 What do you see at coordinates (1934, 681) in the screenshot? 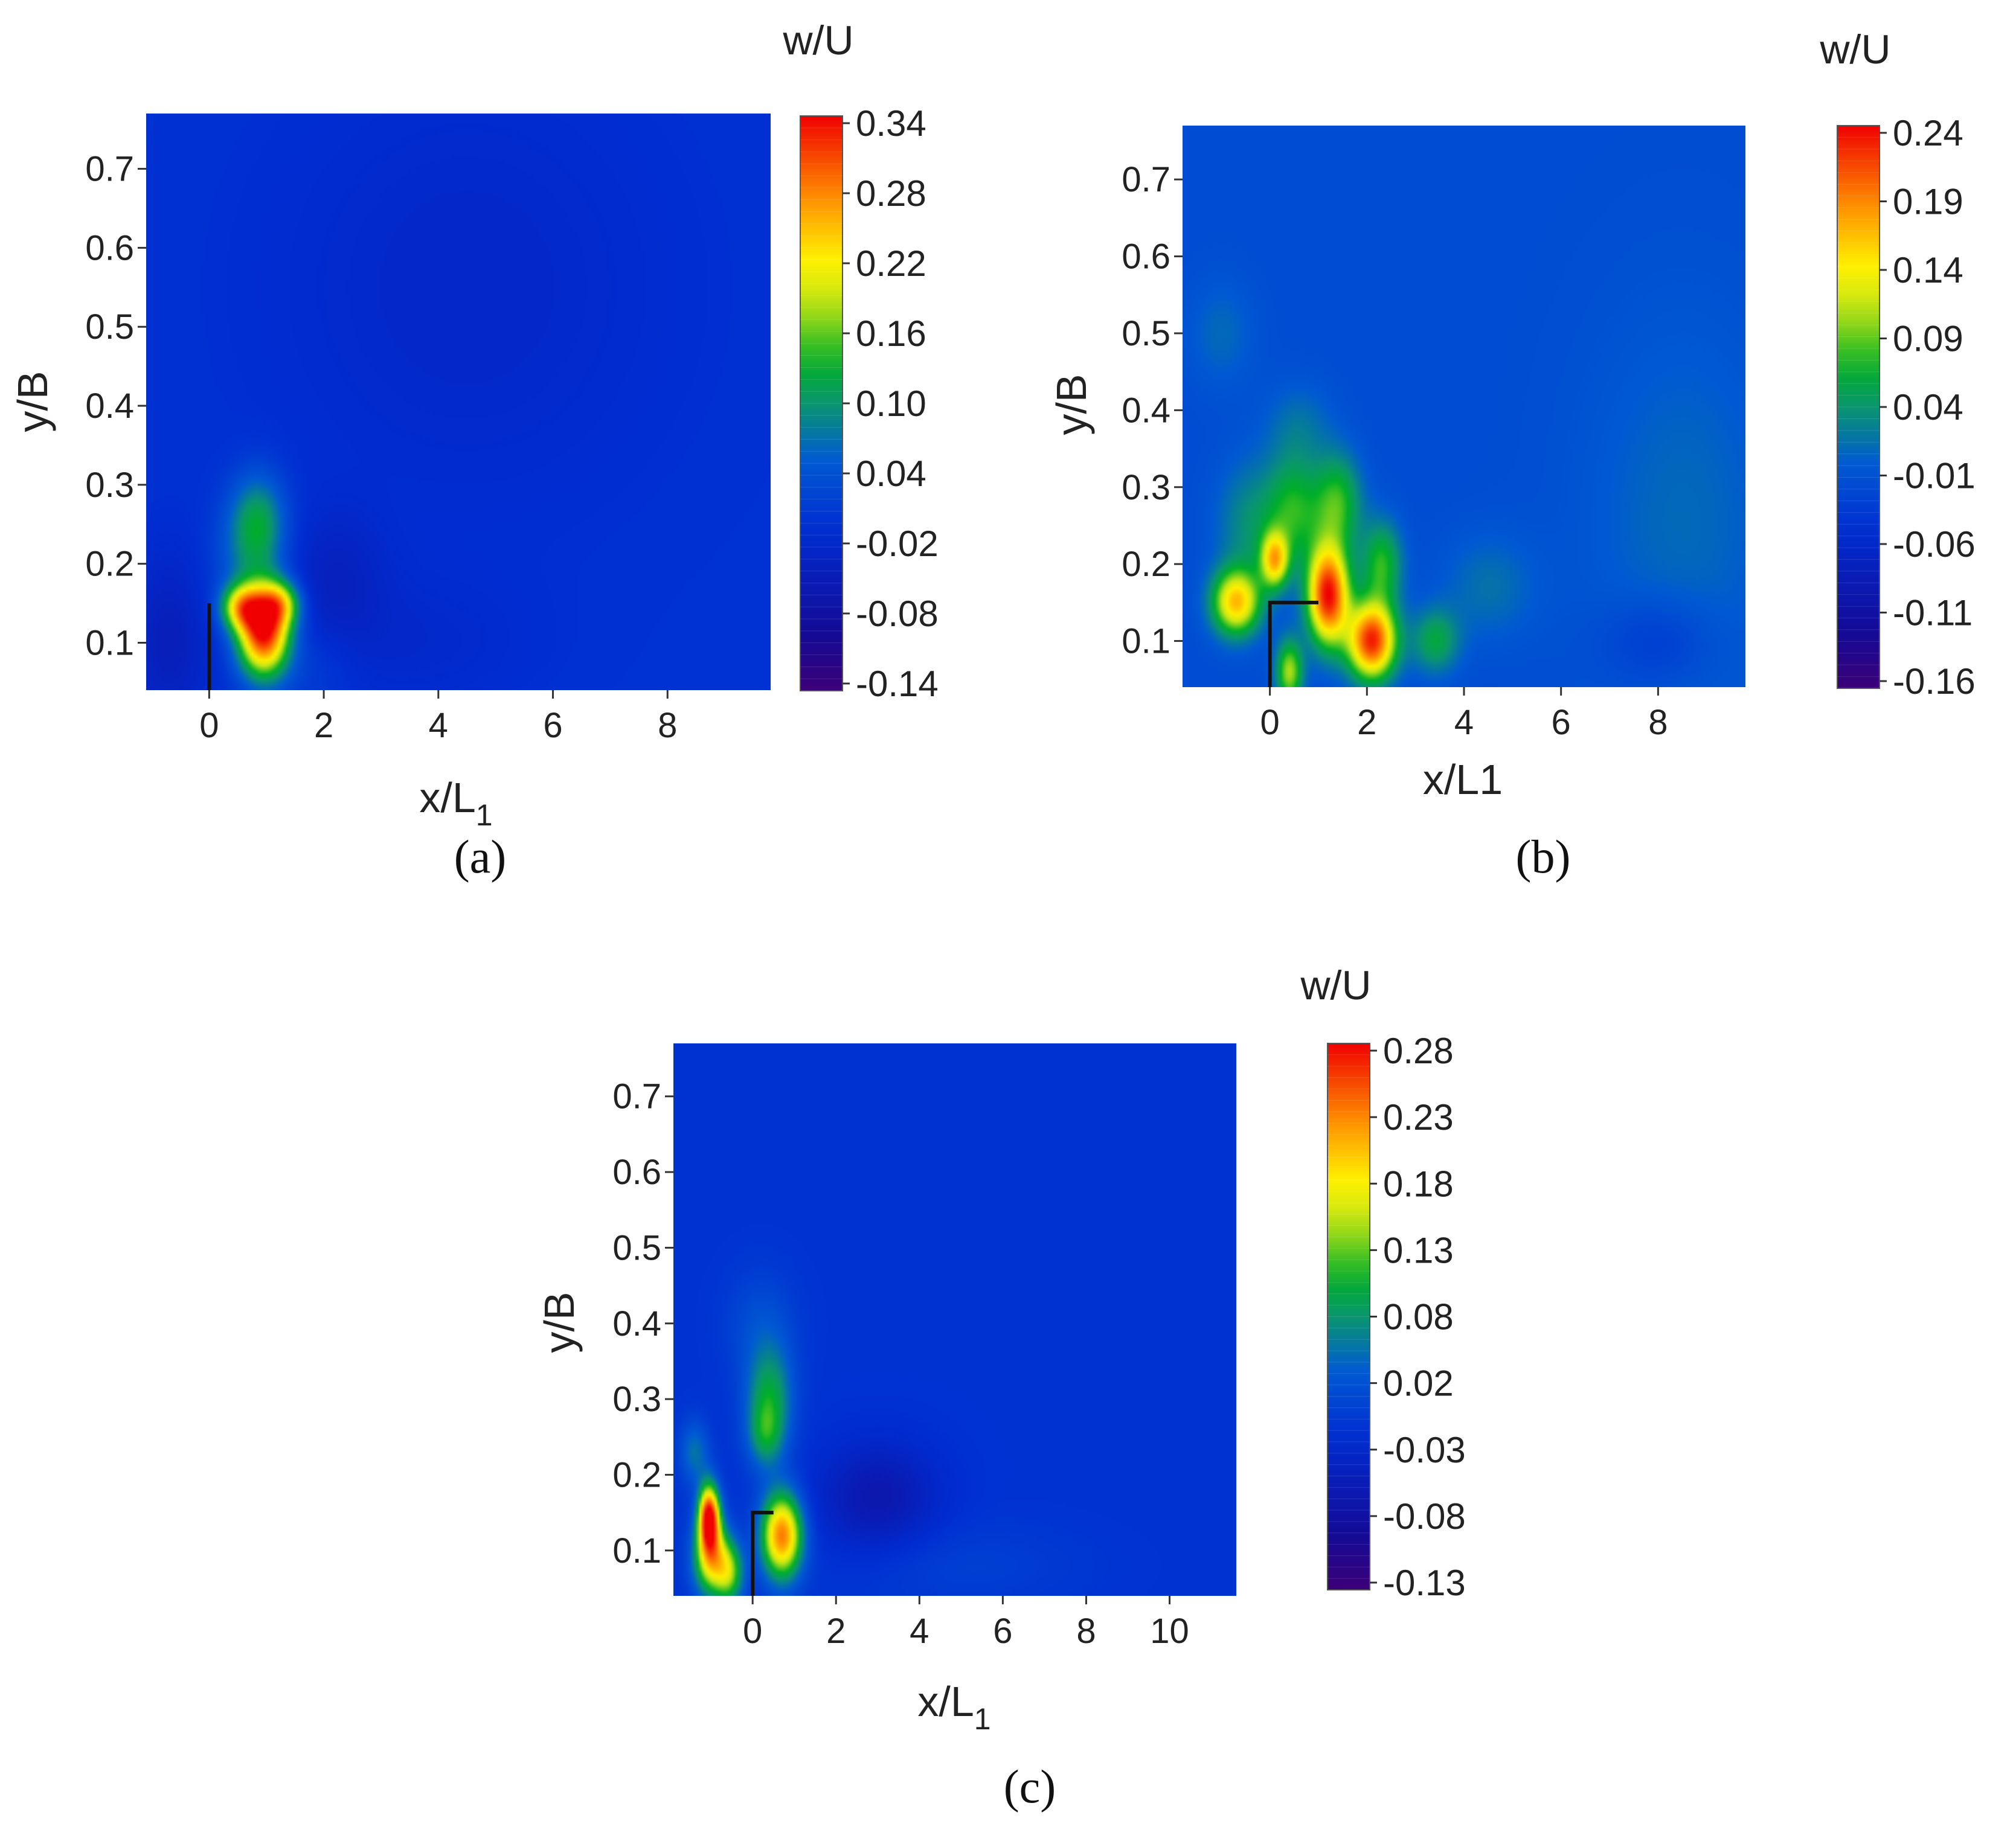
I see `colorbar-tick-label: -0.16` at bounding box center [1934, 681].